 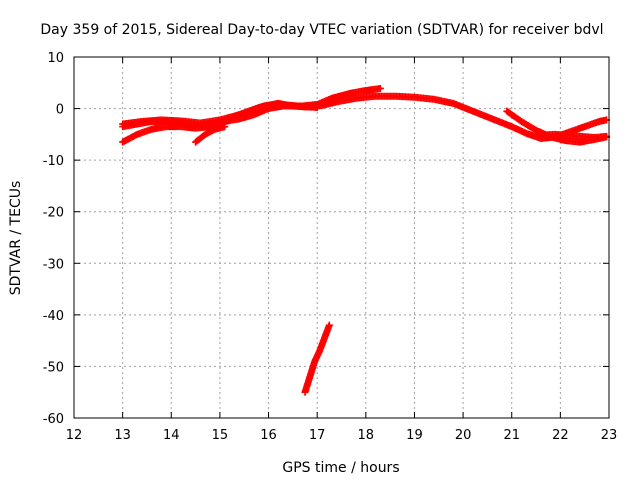 I want to click on series-track-b, so click(x=251, y=115).